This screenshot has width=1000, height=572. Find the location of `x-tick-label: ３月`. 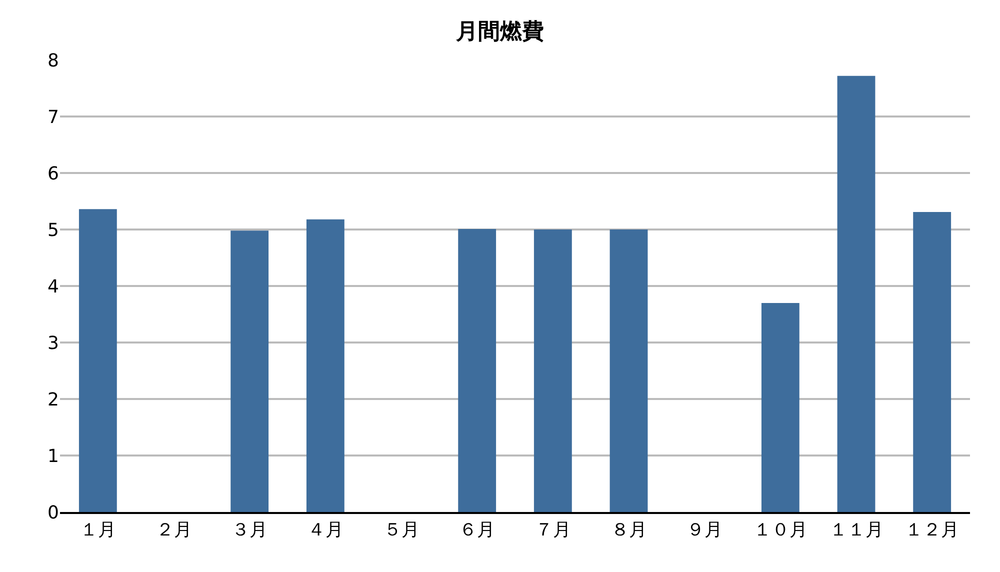

x-tick-label: ３月 is located at coordinates (250, 530).